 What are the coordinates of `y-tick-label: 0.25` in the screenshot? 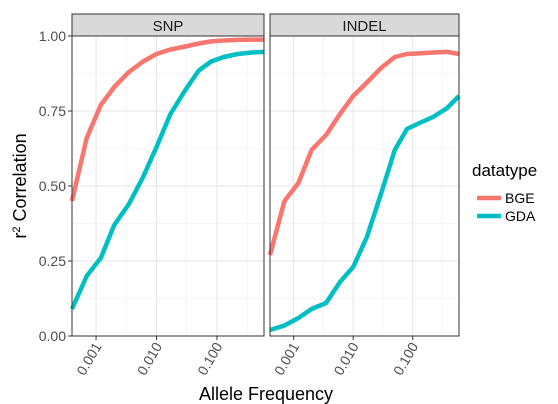 It's located at (52, 261).